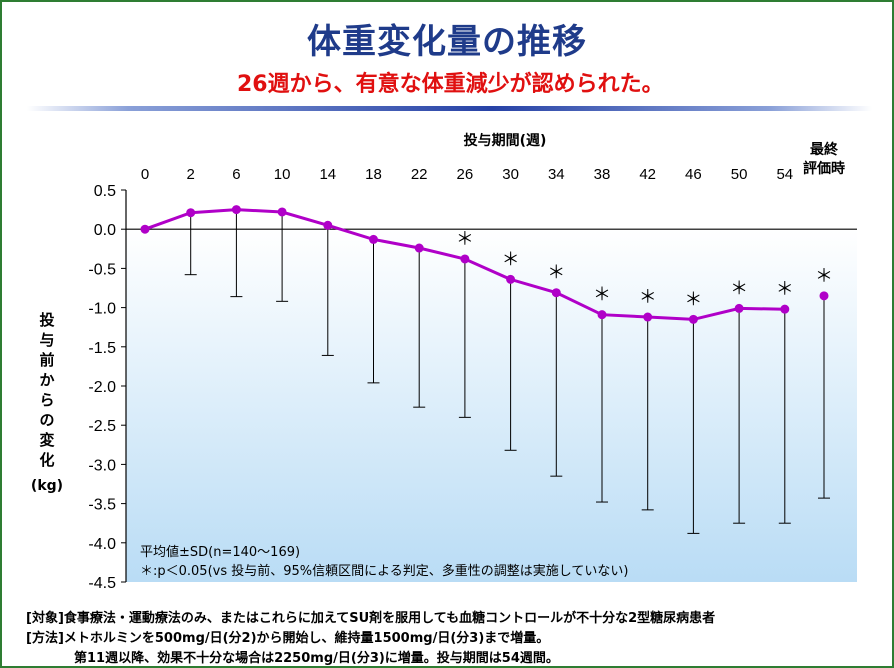 This screenshot has width=894, height=668. What do you see at coordinates (450, 84) in the screenshot?
I see `page-subtitle: 26週から、有意な体重減少が認められた。` at bounding box center [450, 84].